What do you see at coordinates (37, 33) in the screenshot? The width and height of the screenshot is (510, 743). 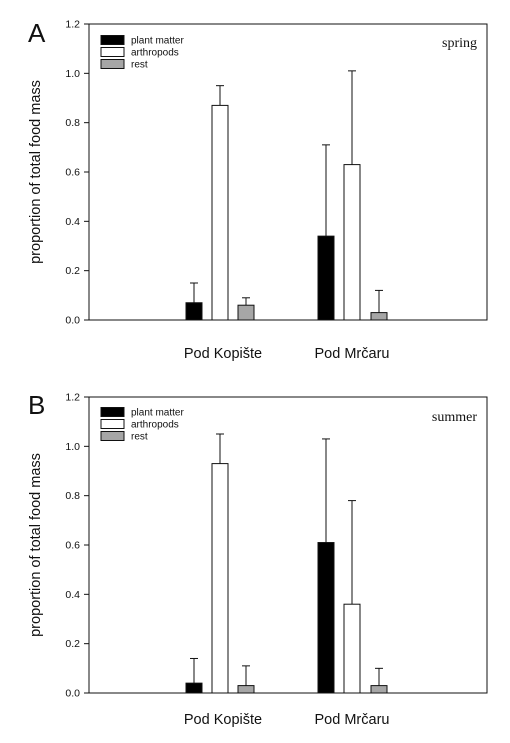 I see `panel-letter: A` at bounding box center [37, 33].